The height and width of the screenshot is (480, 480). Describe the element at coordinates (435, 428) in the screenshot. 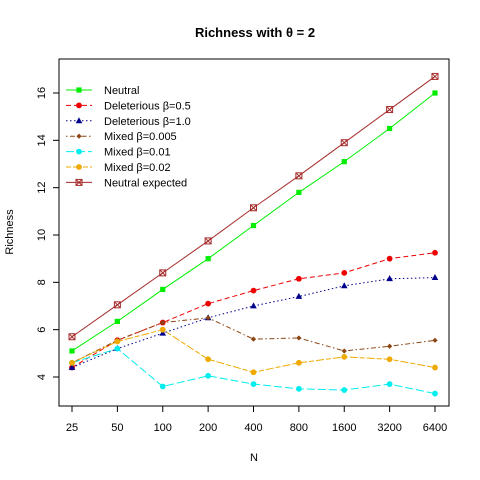

I see `x-tick-label: 6400` at that location.